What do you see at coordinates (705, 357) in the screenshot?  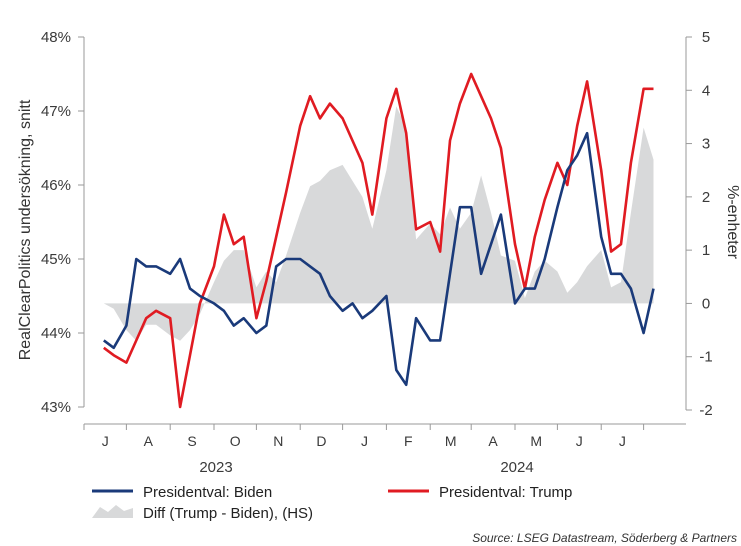 I see `y-right-tick-label: -1` at bounding box center [705, 357].